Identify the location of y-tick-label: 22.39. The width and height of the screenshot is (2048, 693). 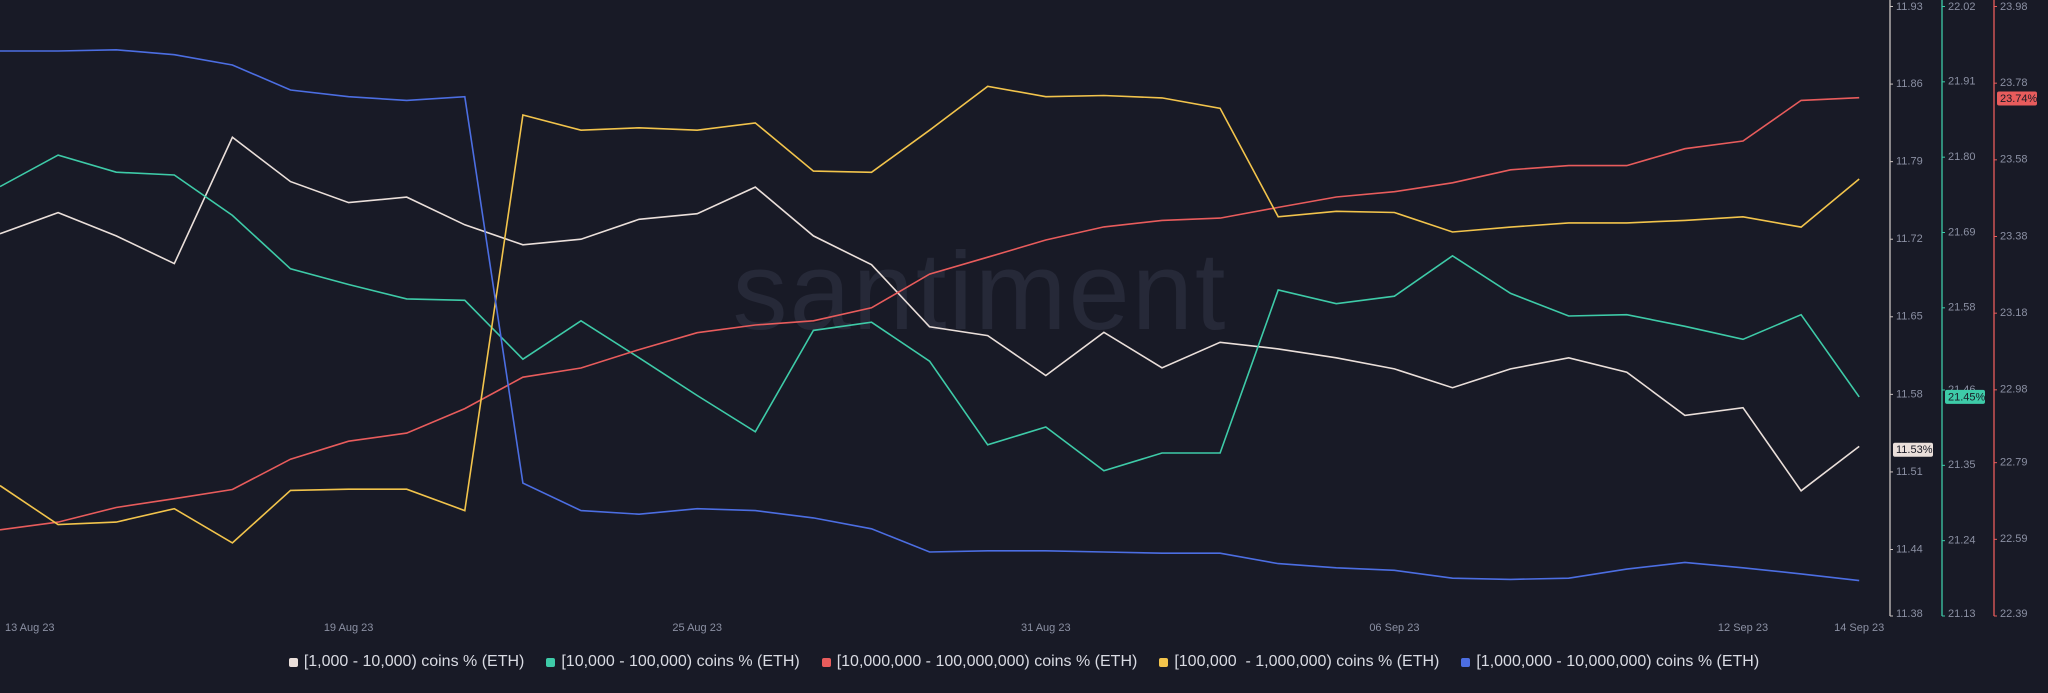
(2014, 614).